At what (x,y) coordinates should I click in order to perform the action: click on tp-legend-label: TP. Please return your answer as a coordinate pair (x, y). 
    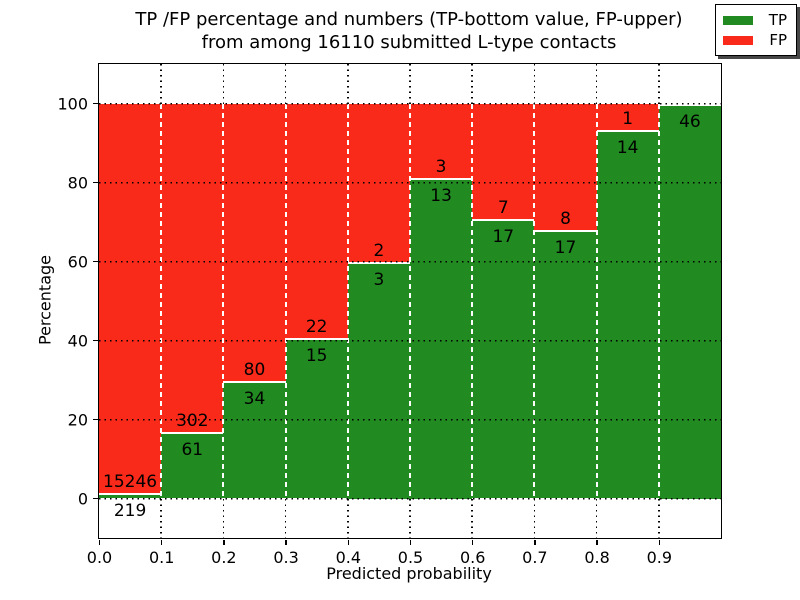
    Looking at the image, I should click on (777, 20).